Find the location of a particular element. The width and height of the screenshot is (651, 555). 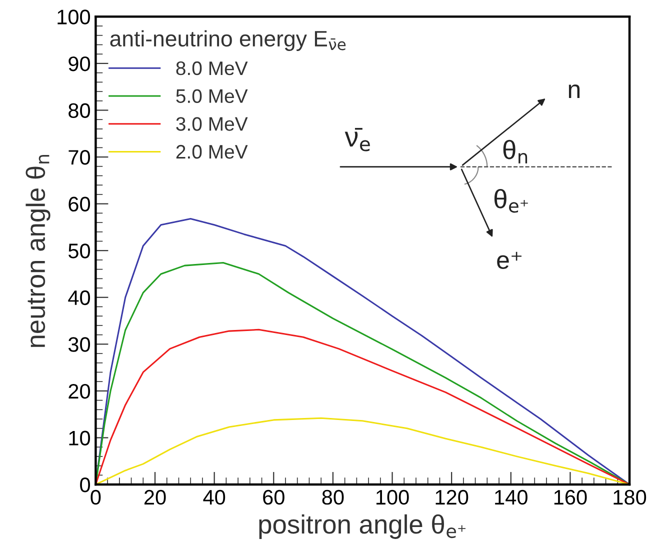

annotation: n is located at coordinates (574, 91).